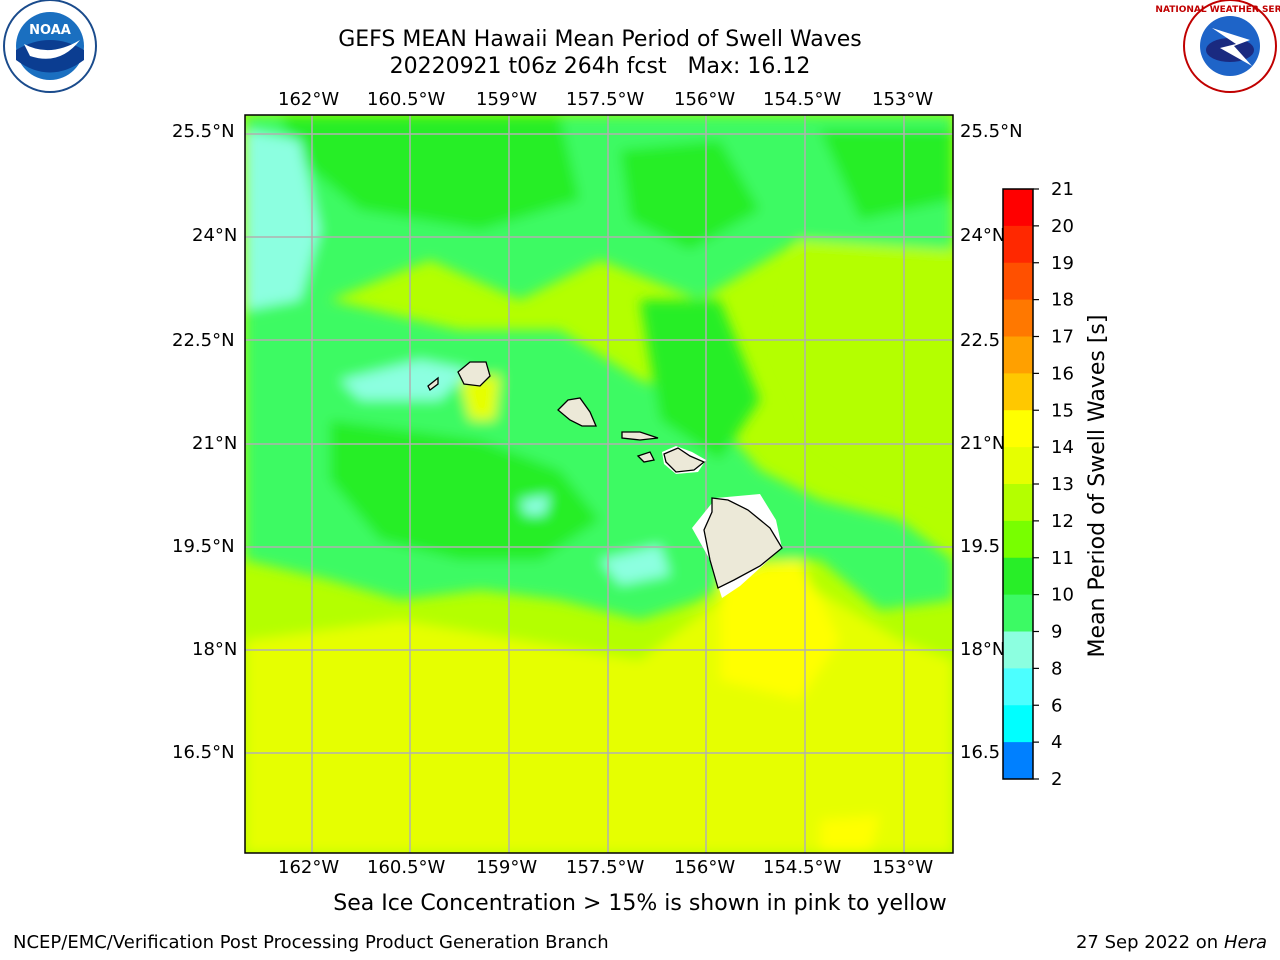 The height and width of the screenshot is (960, 1280). What do you see at coordinates (1062, 337) in the screenshot?
I see `colorbar-tick-label: 17` at bounding box center [1062, 337].